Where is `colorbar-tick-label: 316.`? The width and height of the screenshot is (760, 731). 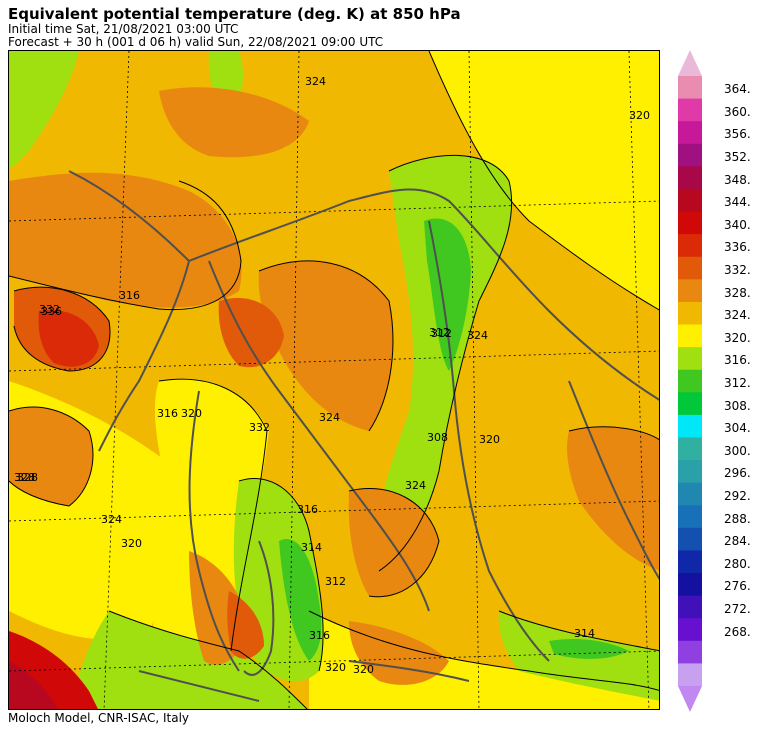 colorbar-tick-label: 316. is located at coordinates (737, 360).